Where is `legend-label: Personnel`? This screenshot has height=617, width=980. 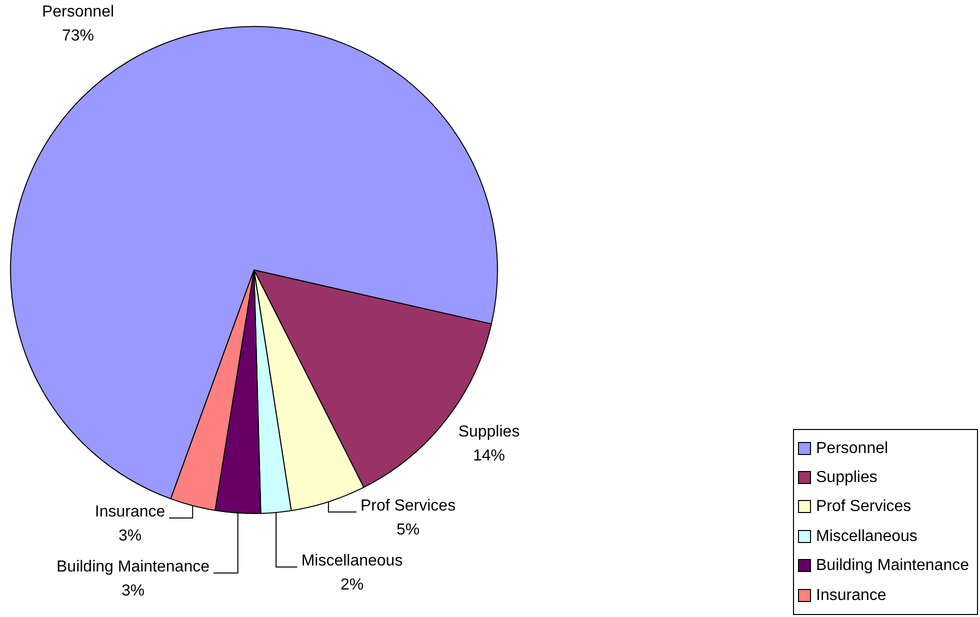
legend-label: Personnel is located at coordinates (853, 448).